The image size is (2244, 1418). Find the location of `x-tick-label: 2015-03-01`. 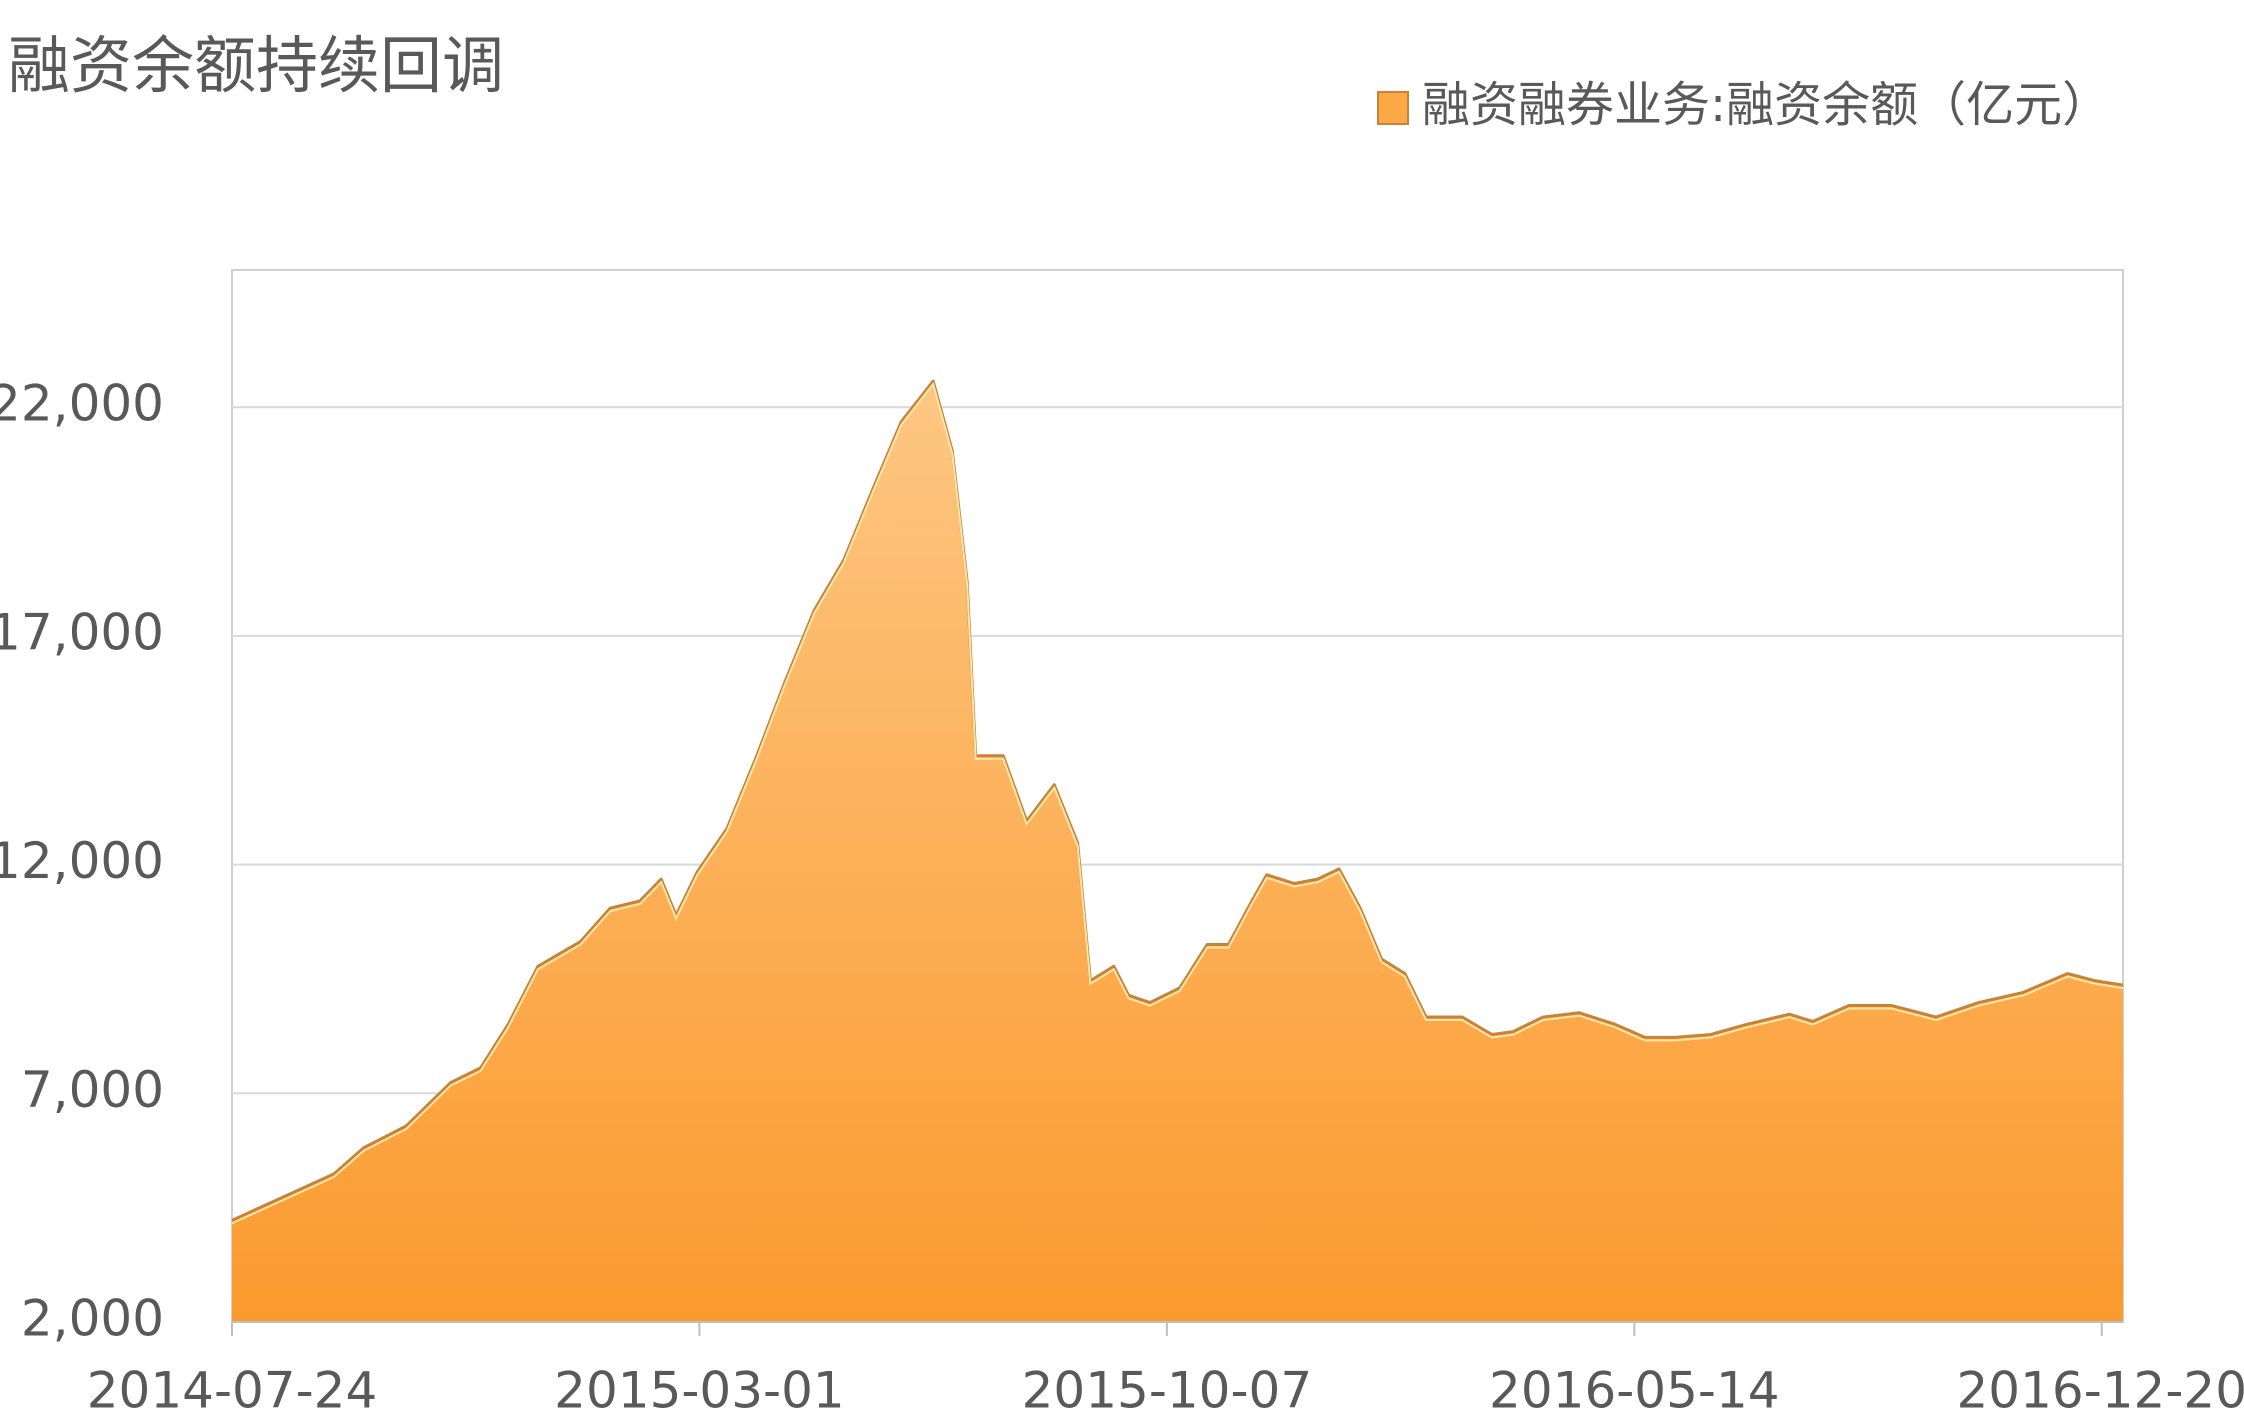

x-tick-label: 2015-03-01 is located at coordinates (699, 1390).